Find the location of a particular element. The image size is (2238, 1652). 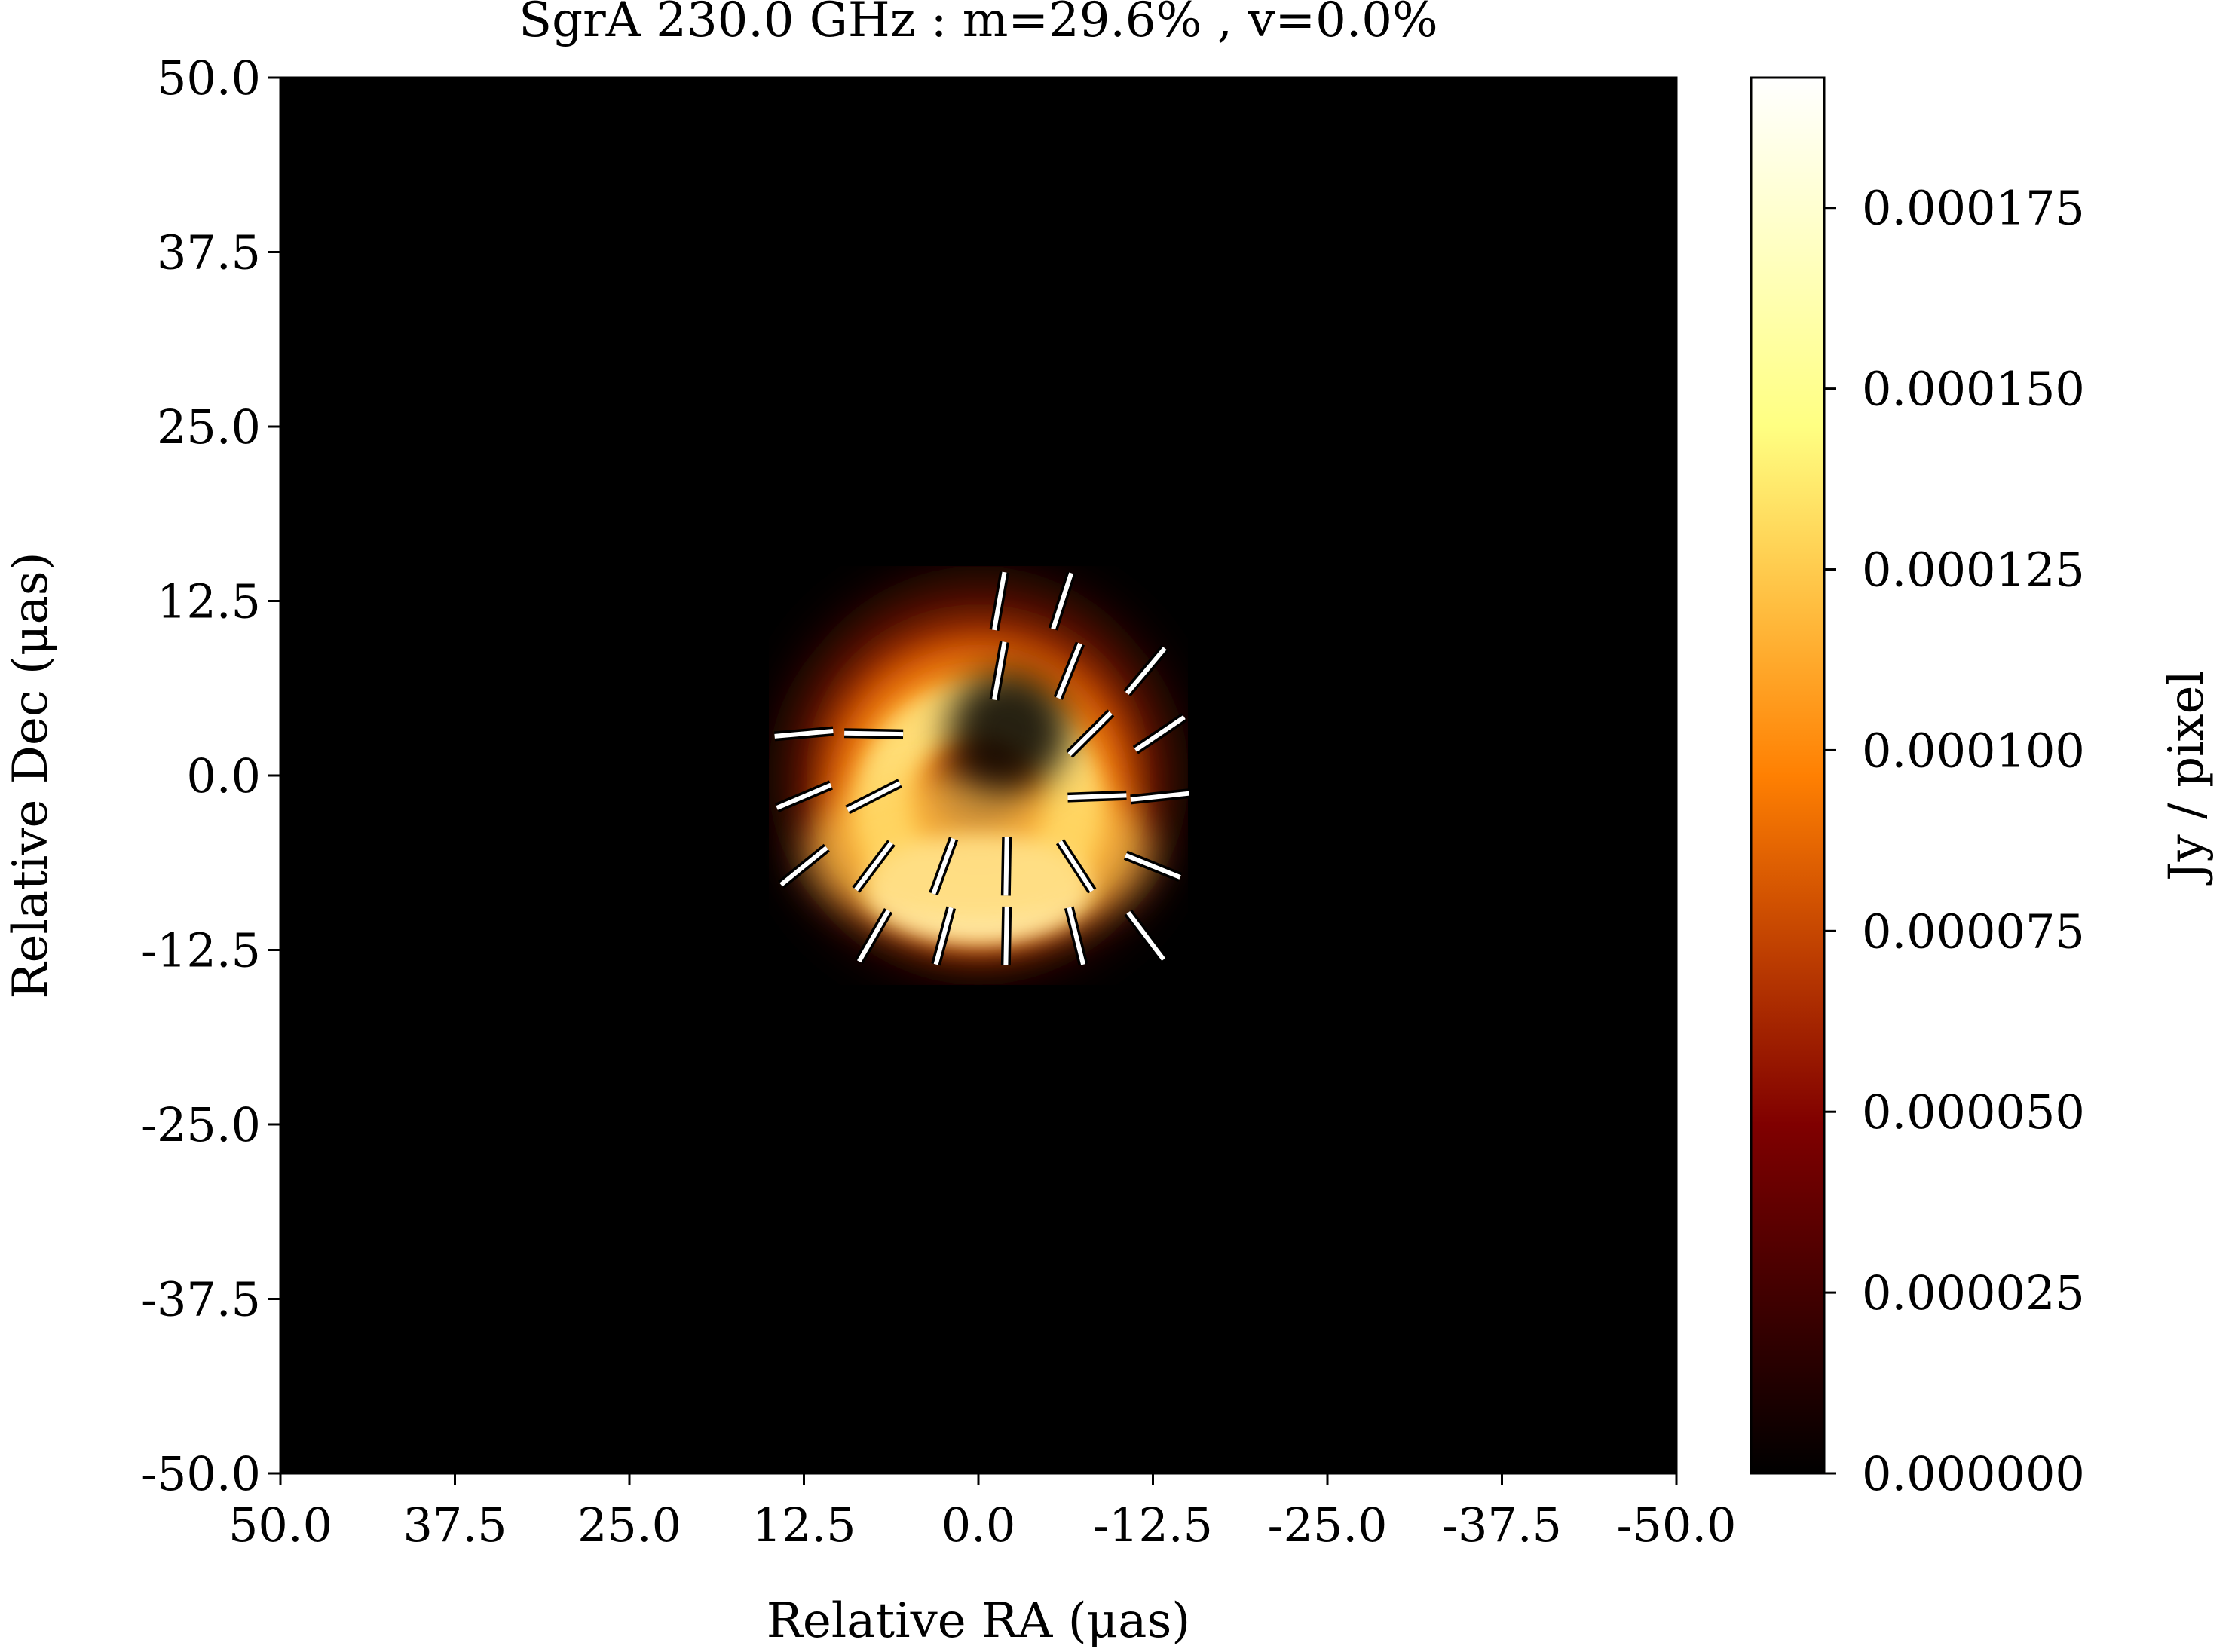

y-tick-label: 25.0 is located at coordinates (209, 427).